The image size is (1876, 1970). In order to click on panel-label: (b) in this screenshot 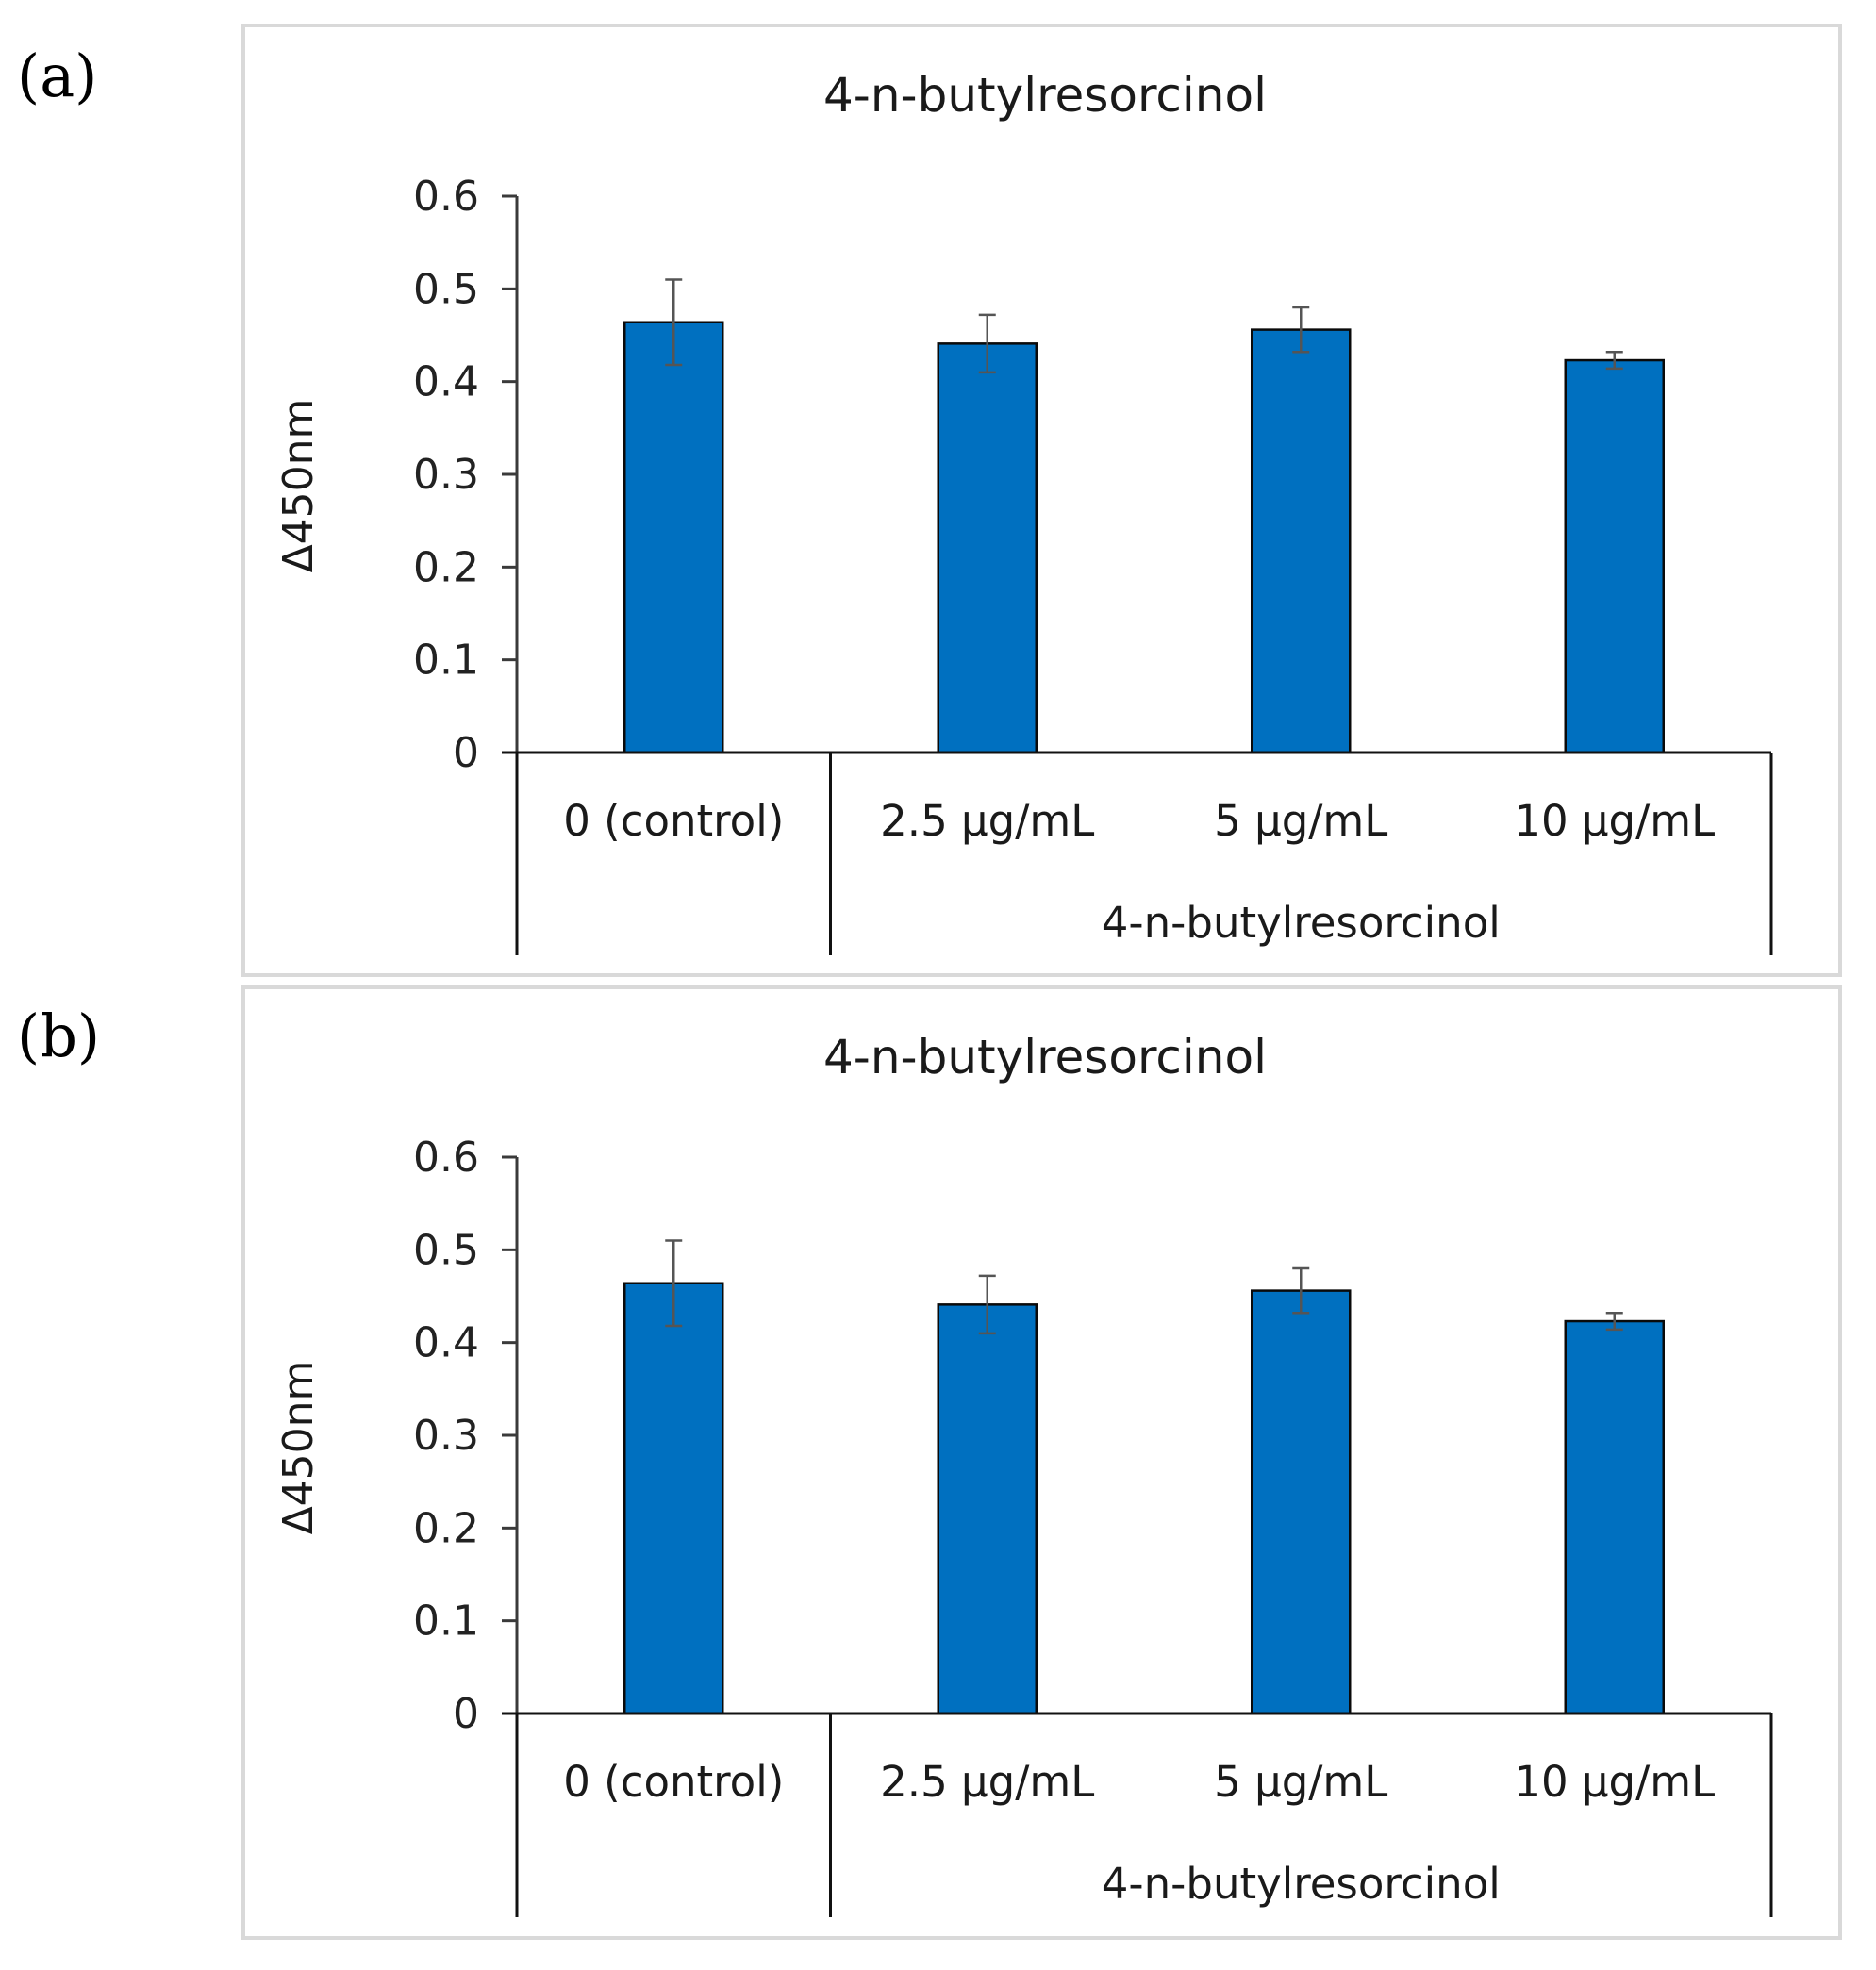, I will do `click(58, 1036)`.